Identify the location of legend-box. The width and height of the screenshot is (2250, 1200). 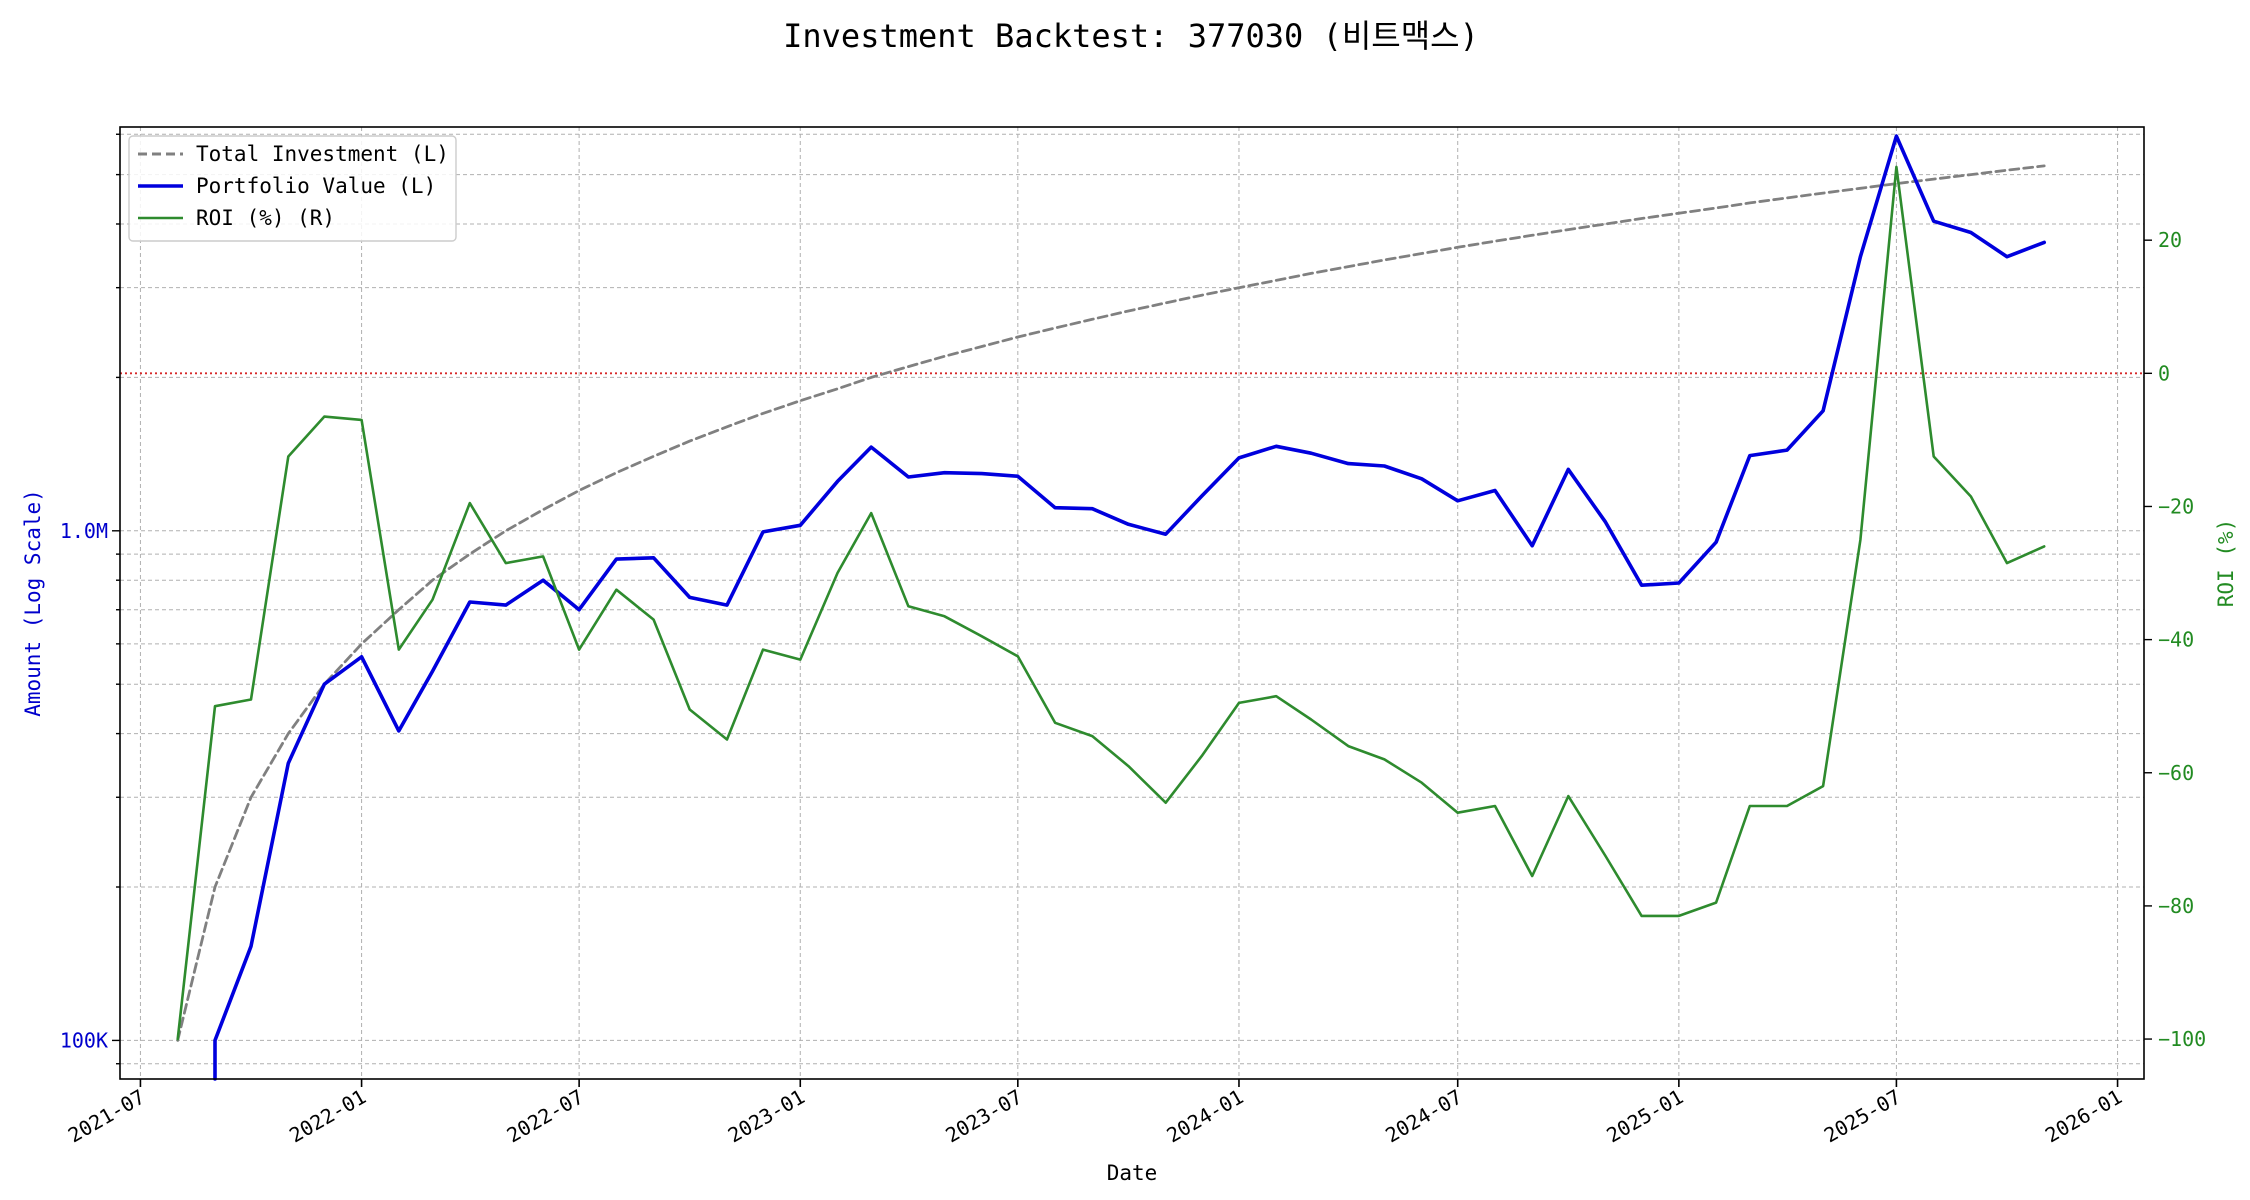
(292, 188).